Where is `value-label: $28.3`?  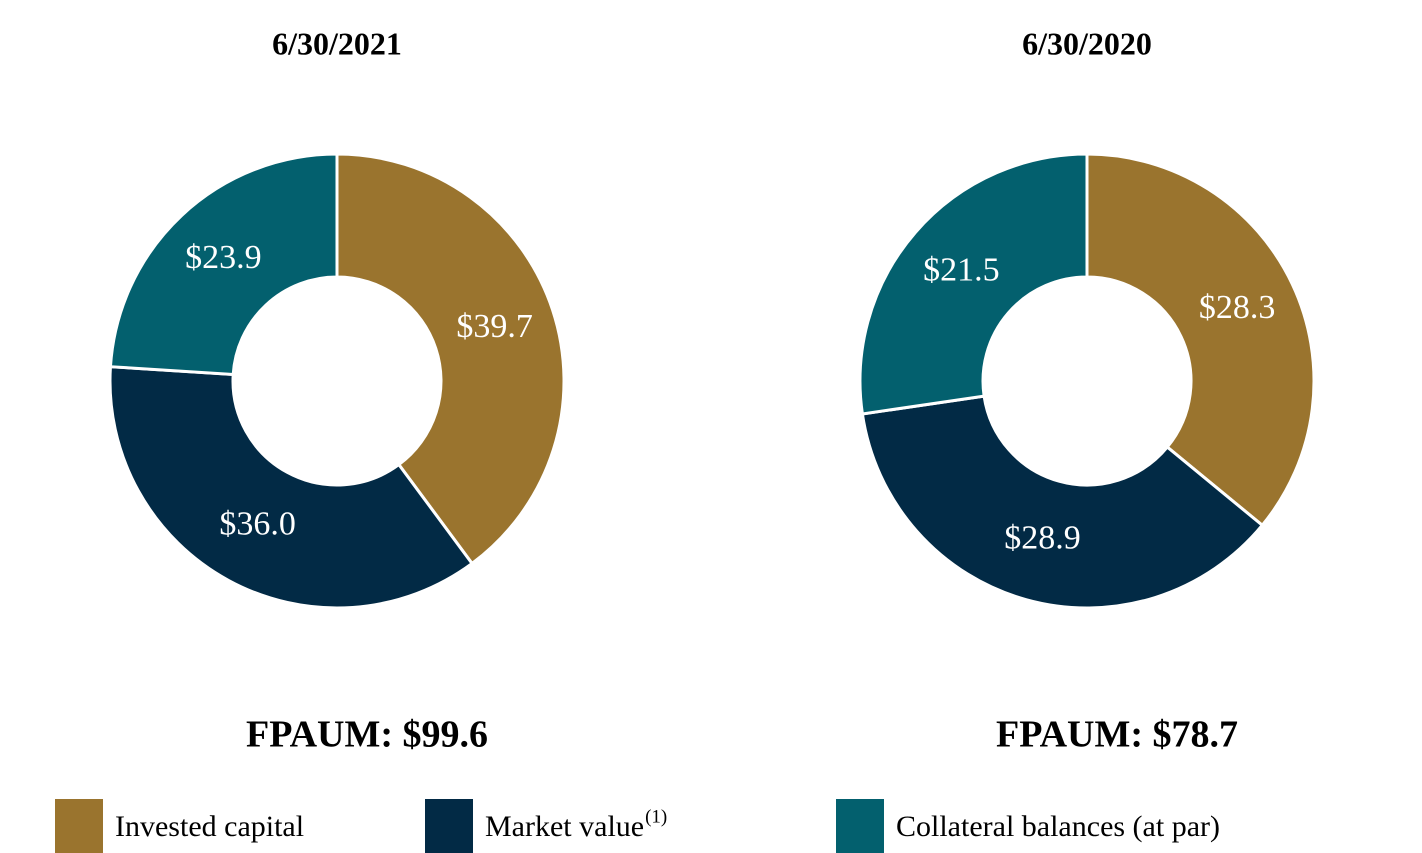
value-label: $28.3 is located at coordinates (1237, 307).